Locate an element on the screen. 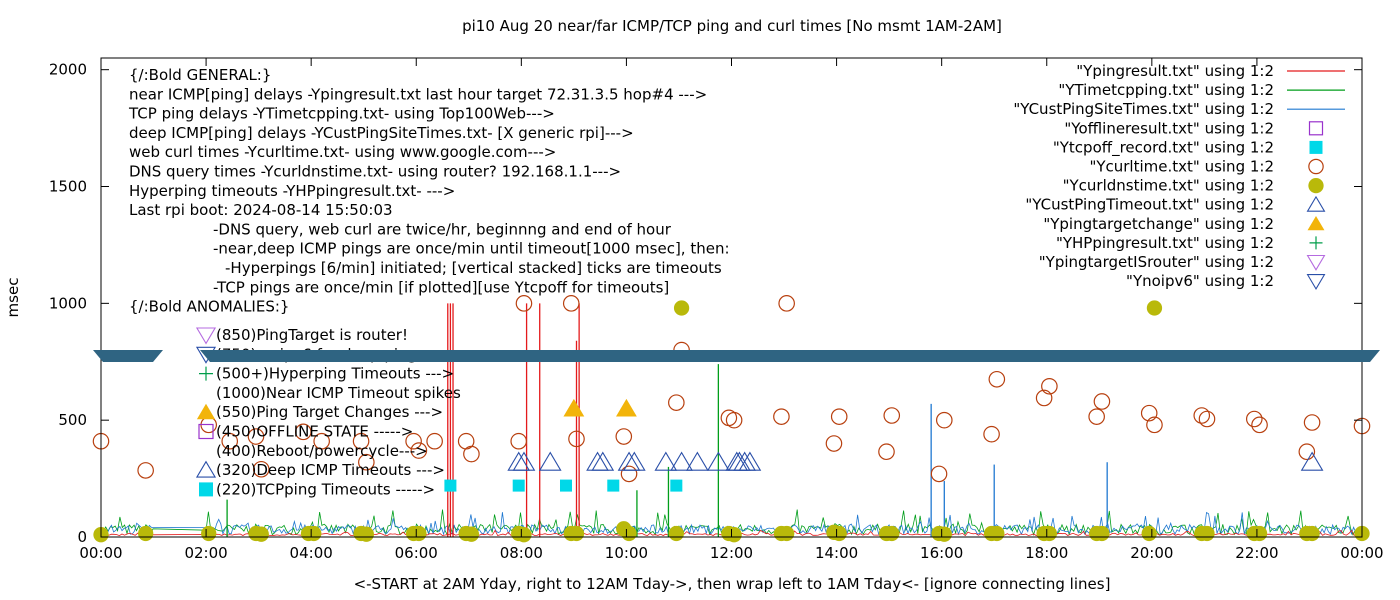 This screenshot has height=600, width=1400. x-tick-label: 08:00 is located at coordinates (521, 553).